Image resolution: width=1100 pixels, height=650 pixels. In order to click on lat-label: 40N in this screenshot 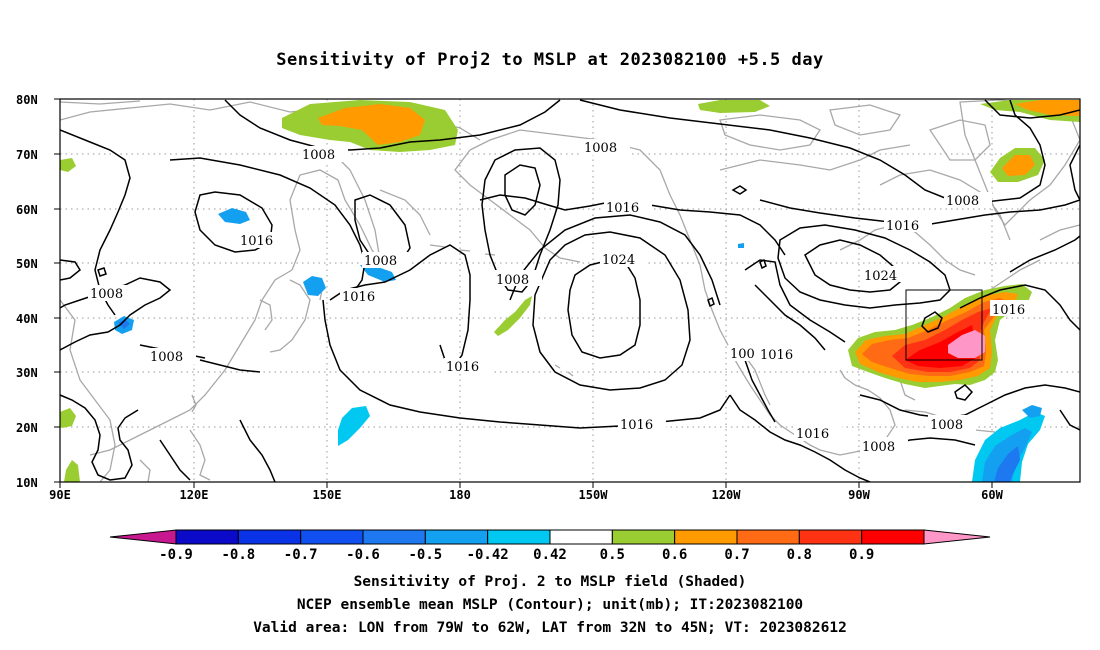, I will do `click(27, 319)`.